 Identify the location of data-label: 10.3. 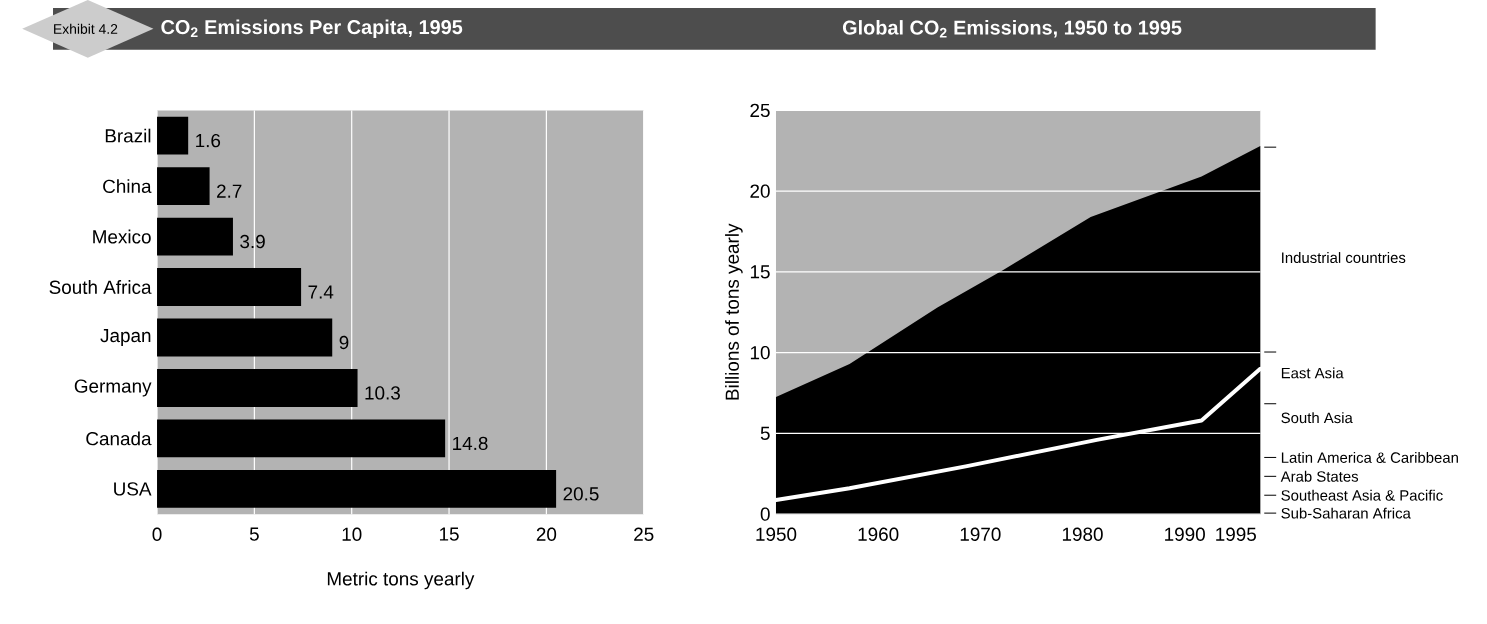
(382, 393).